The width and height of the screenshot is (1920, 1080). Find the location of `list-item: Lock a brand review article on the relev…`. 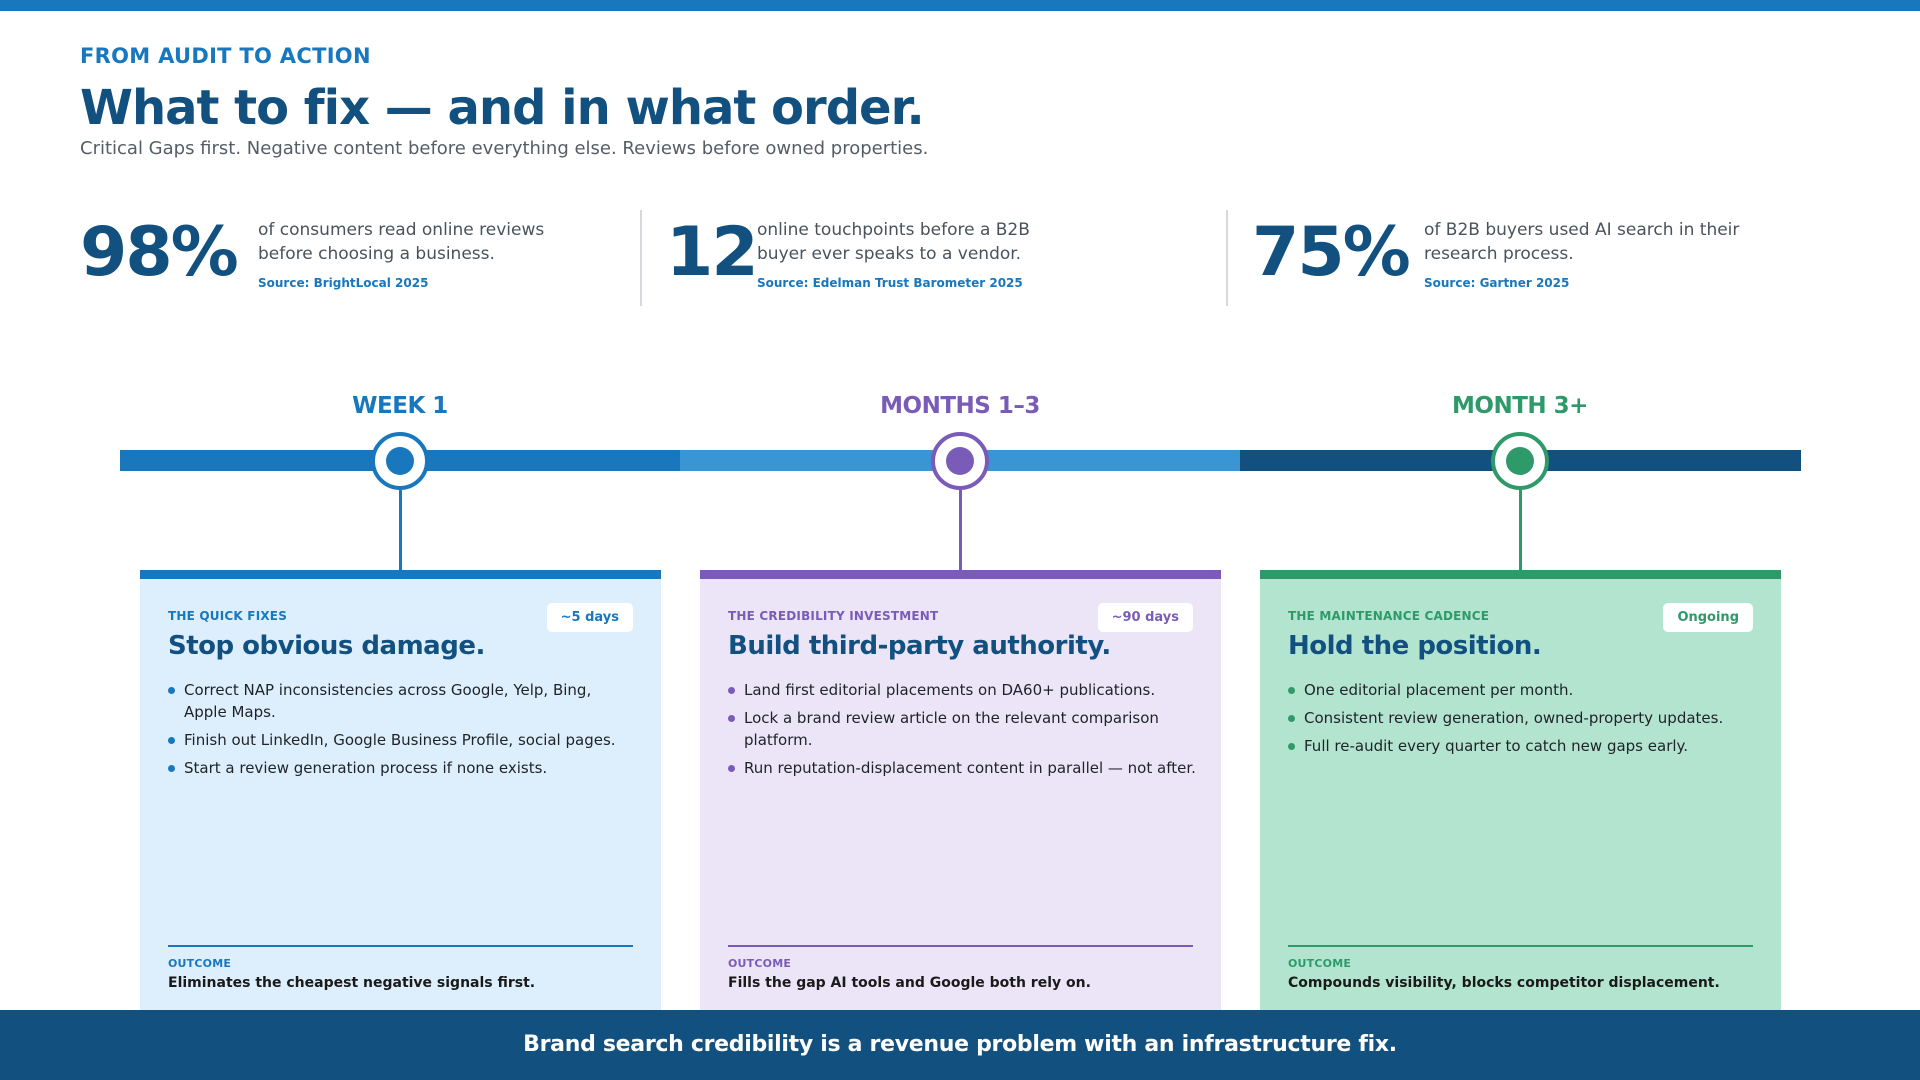

list-item: Lock a brand review article on the relev… is located at coordinates (963, 729).